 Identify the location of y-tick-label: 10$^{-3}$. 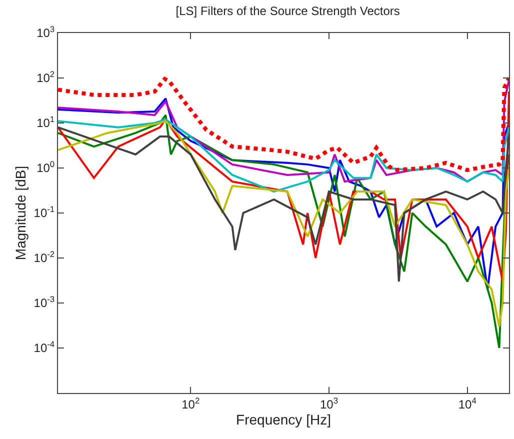
(44, 302).